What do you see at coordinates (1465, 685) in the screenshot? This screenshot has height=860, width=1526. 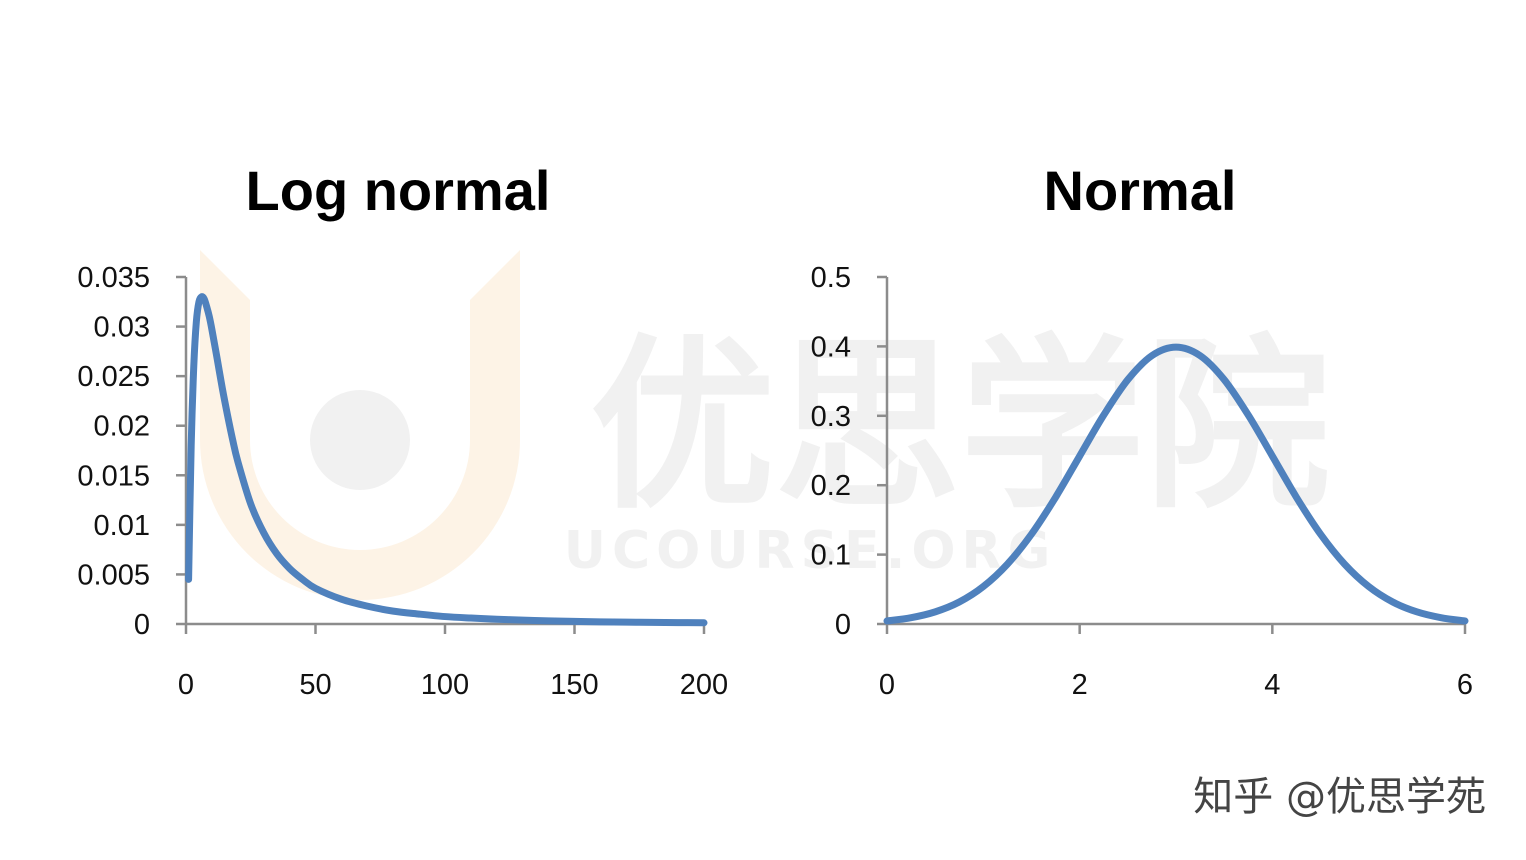 I see `x-tick-label: 6` at bounding box center [1465, 685].